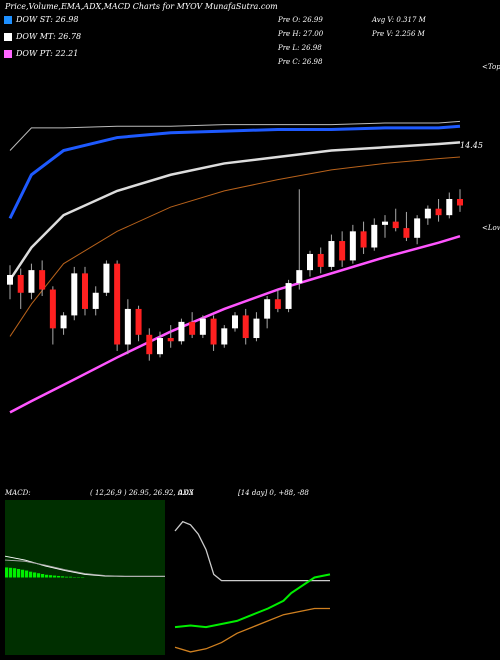 This screenshot has height=660, width=500. Describe the element at coordinates (471, 145) in the screenshot. I see `annotation: 14.45` at that location.